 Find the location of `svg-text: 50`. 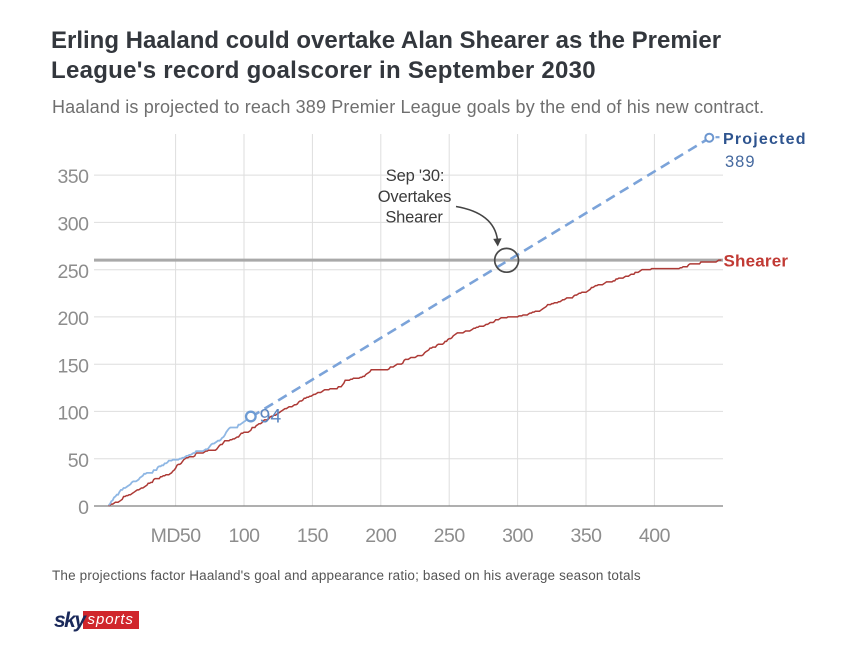

svg-text: 50 is located at coordinates (78, 461).